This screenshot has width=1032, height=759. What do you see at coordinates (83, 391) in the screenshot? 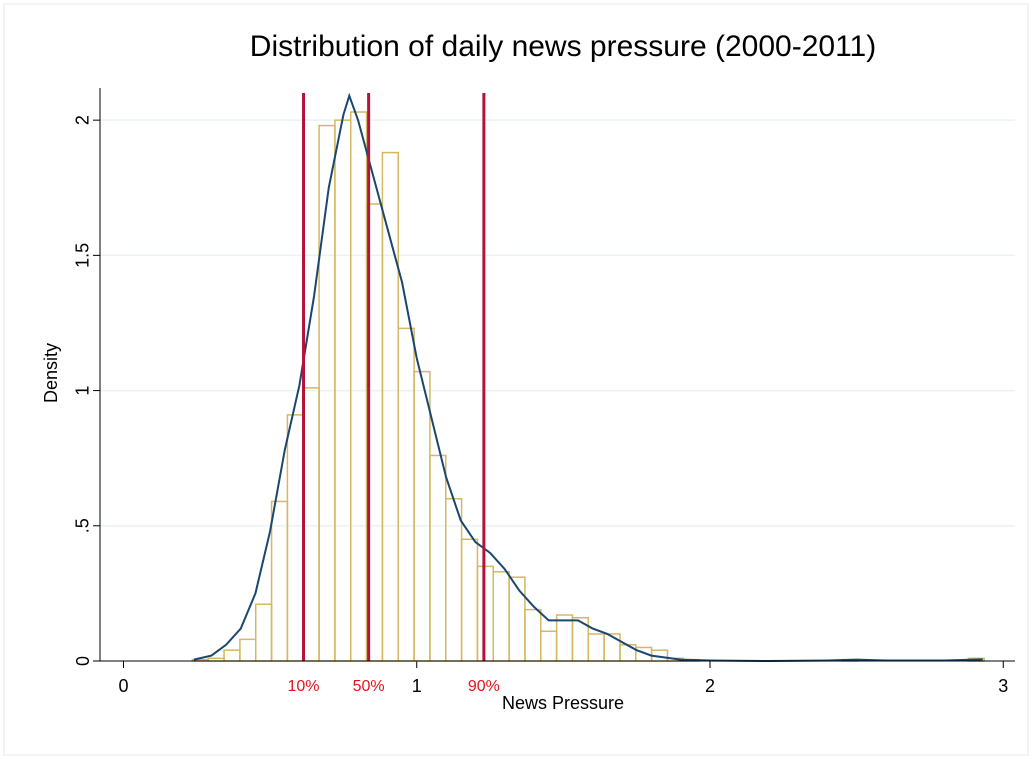
I see `y-tick-label: 1` at bounding box center [83, 391].